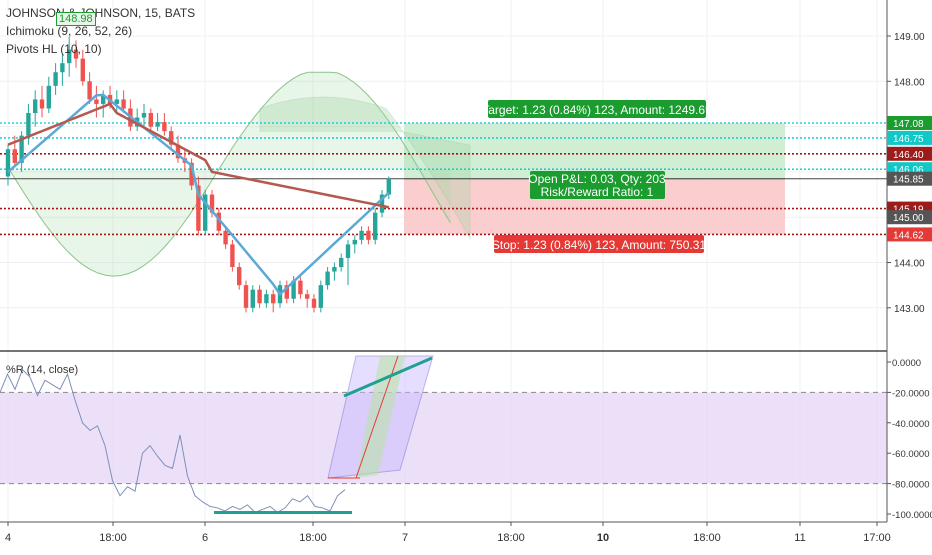 Image resolution: width=932 pixels, height=555 pixels. Describe the element at coordinates (76, 19) in the screenshot. I see `high-pivot-label: 148.98` at that location.